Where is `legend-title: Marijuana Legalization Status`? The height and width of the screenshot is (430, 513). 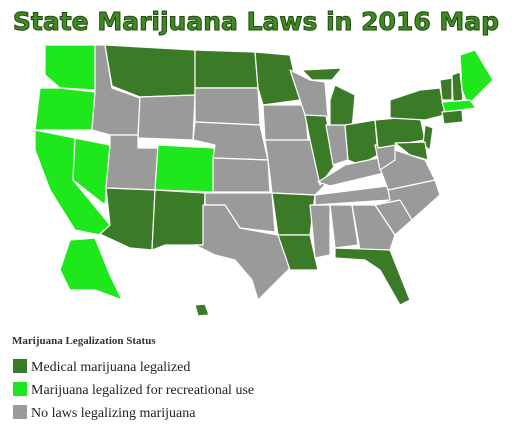
legend-title: Marijuana Legalization Status is located at coordinates (84, 341).